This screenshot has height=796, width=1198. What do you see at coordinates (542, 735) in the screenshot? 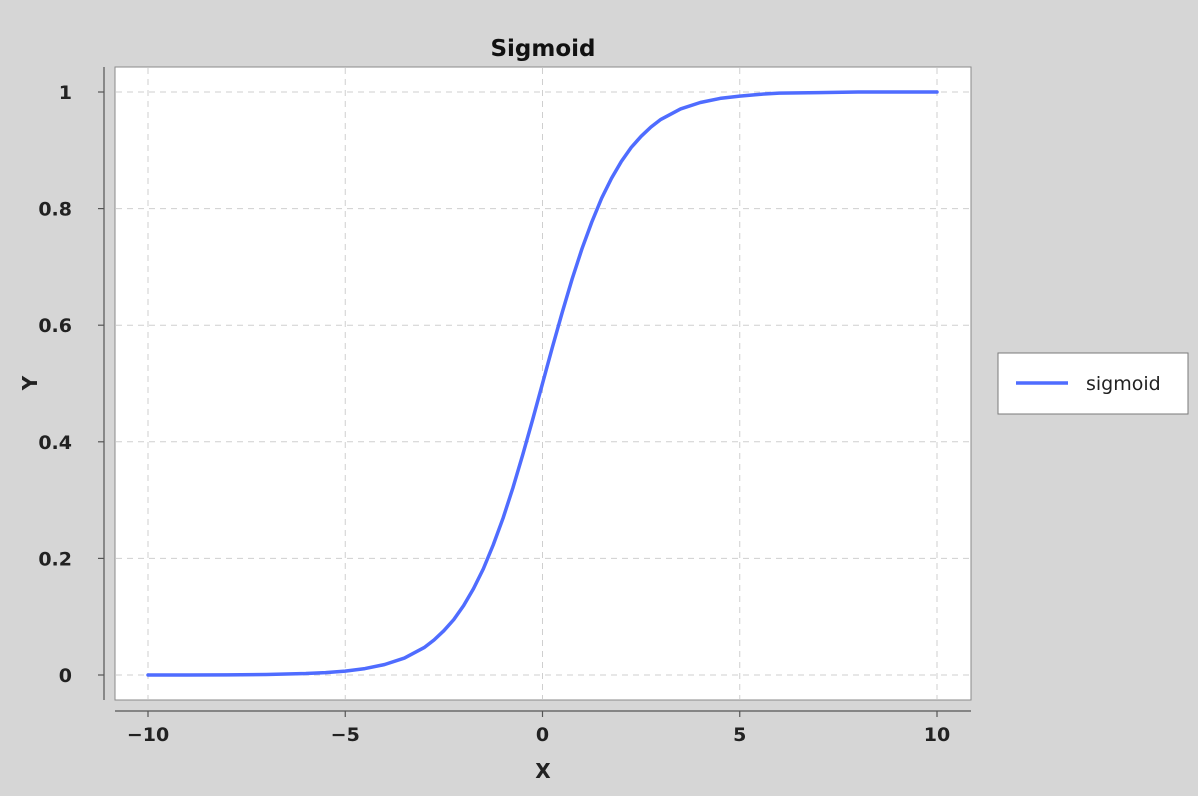
I see `x-tick-label-2: 0` at bounding box center [542, 735].